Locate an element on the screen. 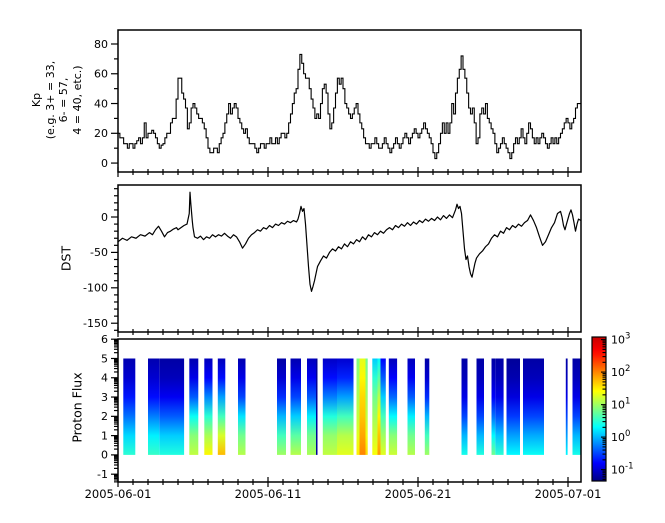  kp-axis-label: Kp (e.g. 3+ = 33, 6- = 57, 4 = 40, etc.) is located at coordinates (57, 100).